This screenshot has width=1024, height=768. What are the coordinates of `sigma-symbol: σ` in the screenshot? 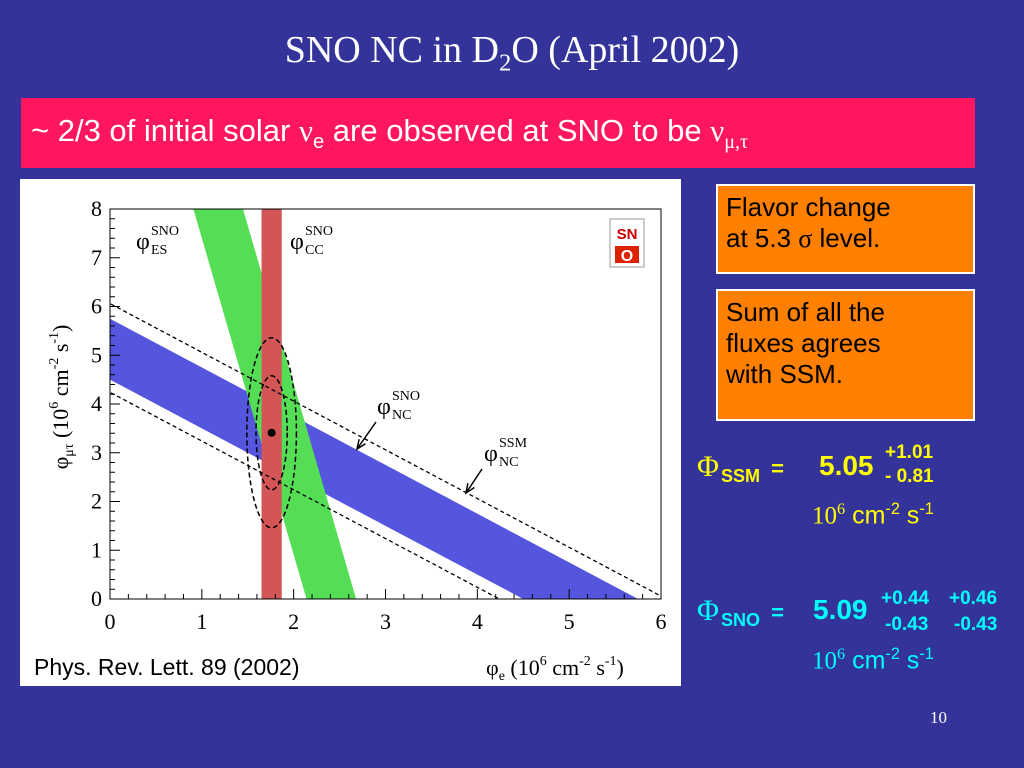 It's located at (805, 238).